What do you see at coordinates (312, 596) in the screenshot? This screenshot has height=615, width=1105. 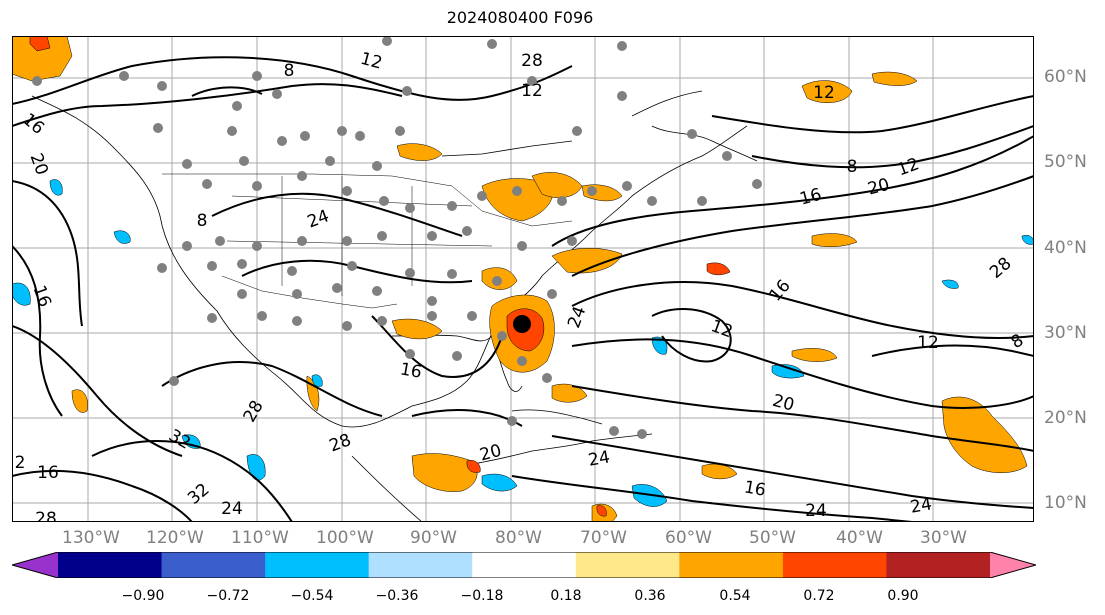 I see `colorbar-tick: −0.54` at bounding box center [312, 596].